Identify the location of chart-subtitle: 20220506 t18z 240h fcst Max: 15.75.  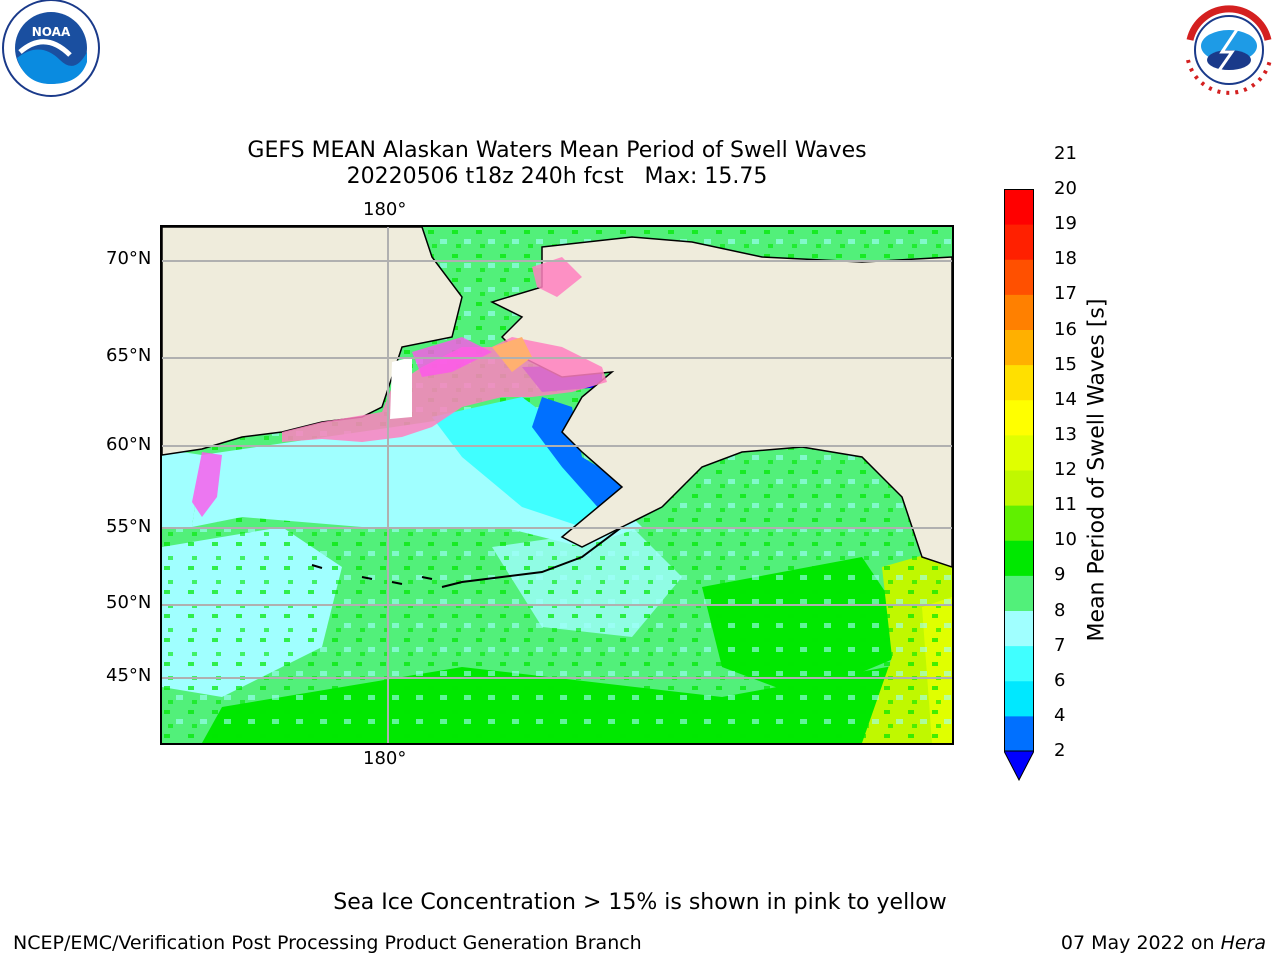
(557, 176).